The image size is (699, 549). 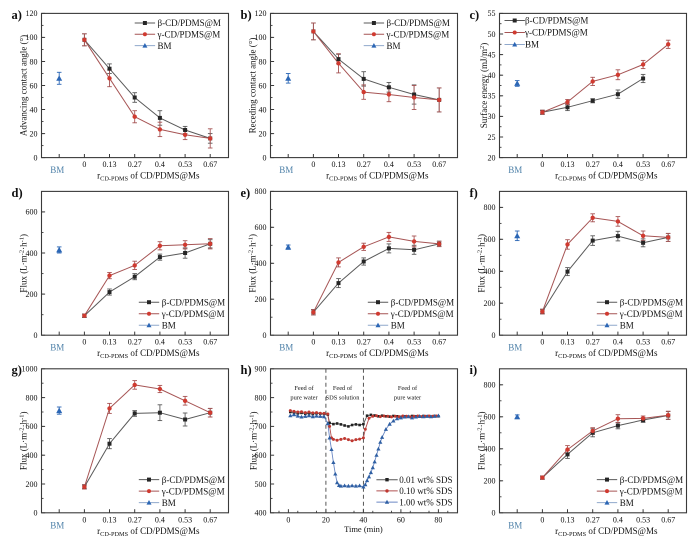 What do you see at coordinates (474, 193) in the screenshot?
I see `svg-text: f)` at bounding box center [474, 193].